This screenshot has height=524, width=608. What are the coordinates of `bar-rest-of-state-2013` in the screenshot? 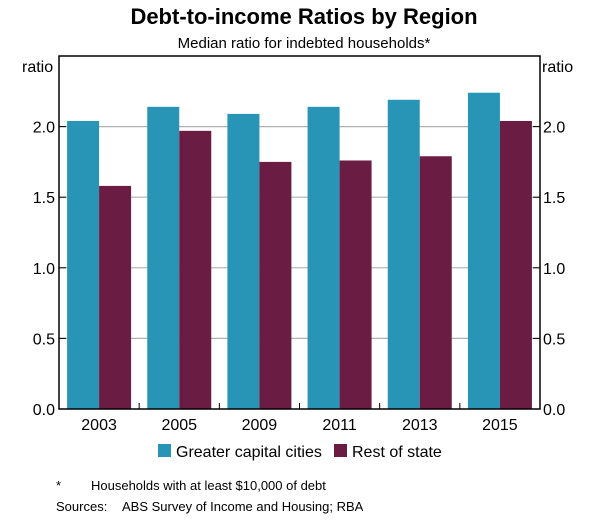 It's located at (435, 282).